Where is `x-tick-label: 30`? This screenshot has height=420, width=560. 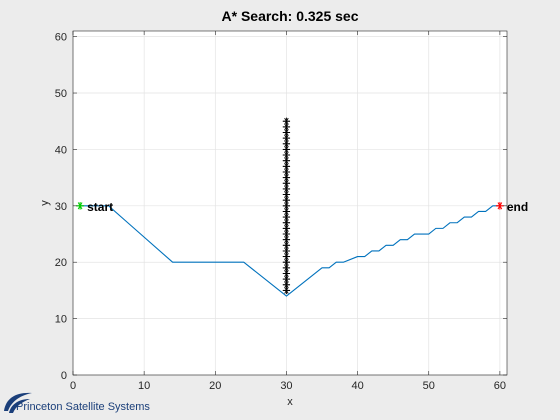 x-tick-label: 30 is located at coordinates (286, 386).